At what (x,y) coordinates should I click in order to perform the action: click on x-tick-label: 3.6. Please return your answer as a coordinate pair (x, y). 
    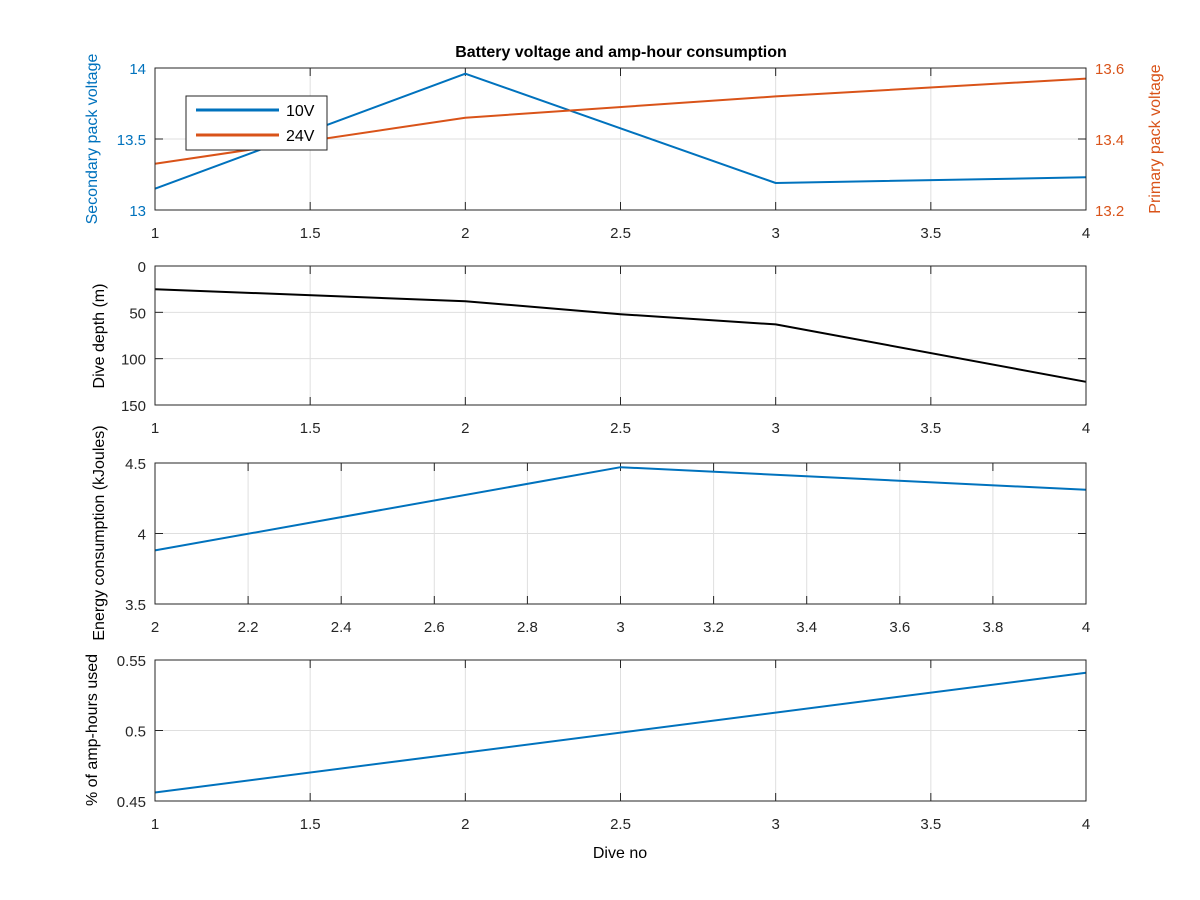
    Looking at the image, I should click on (899, 627).